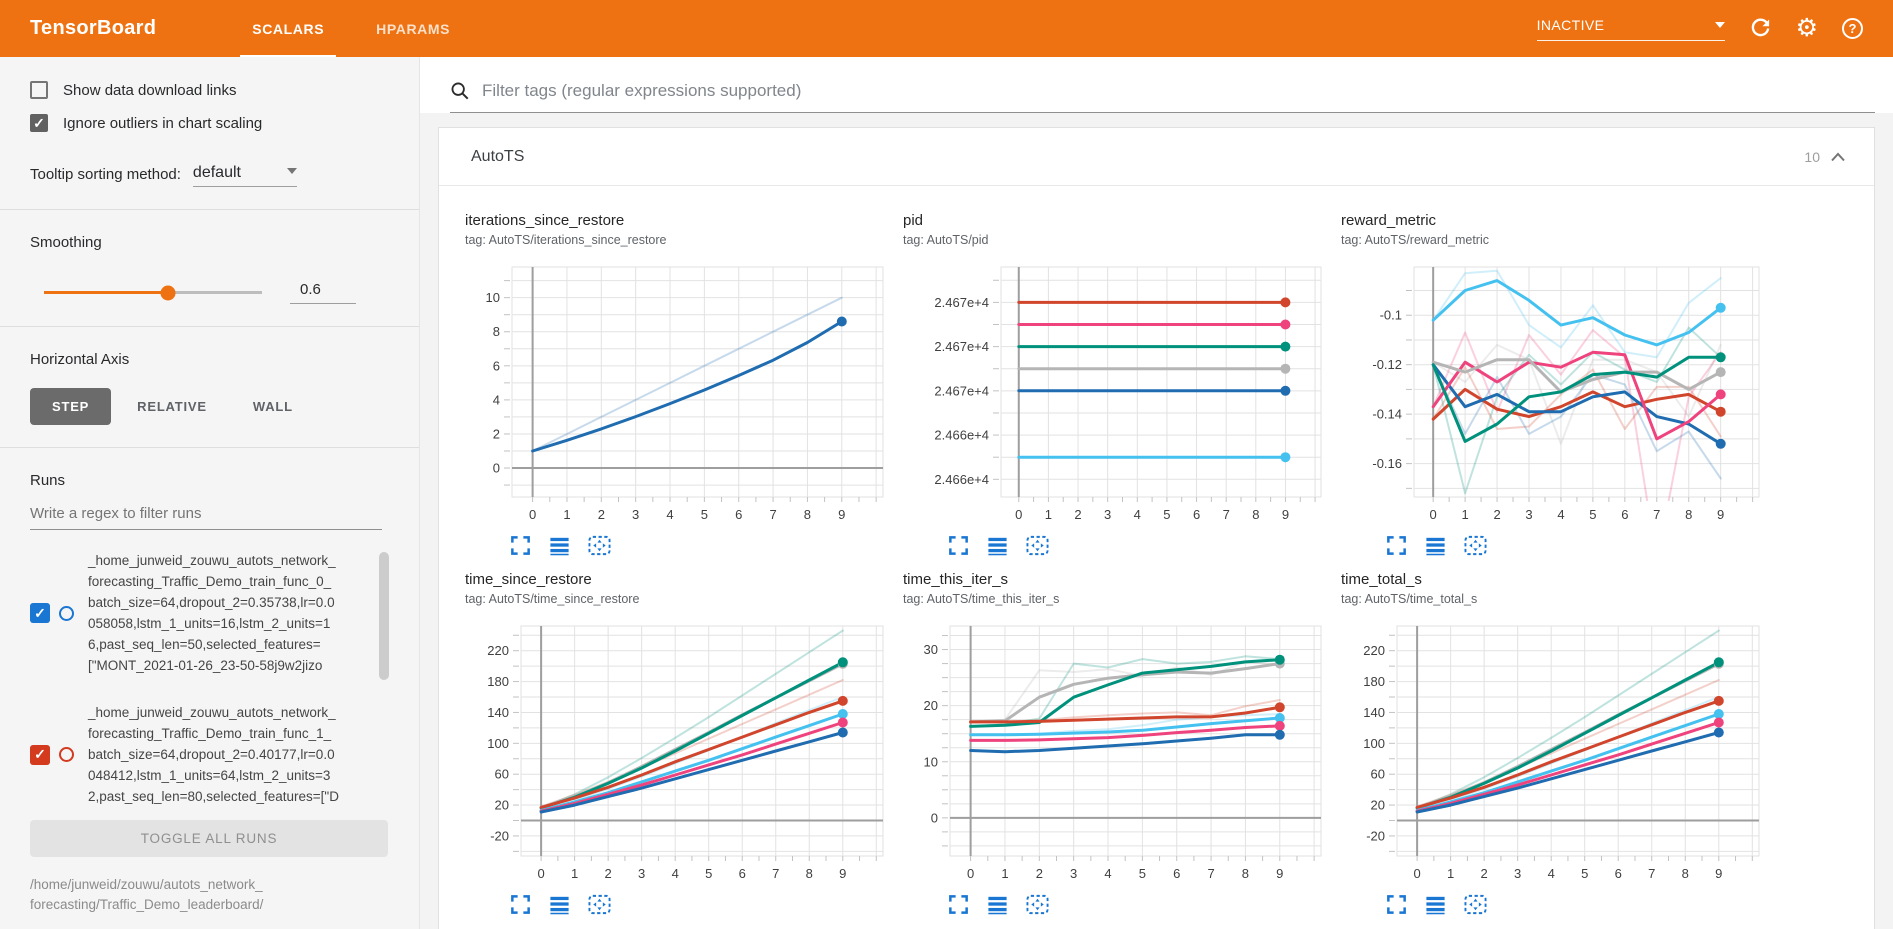  What do you see at coordinates (460, 91) in the screenshot?
I see `search-icon` at bounding box center [460, 91].